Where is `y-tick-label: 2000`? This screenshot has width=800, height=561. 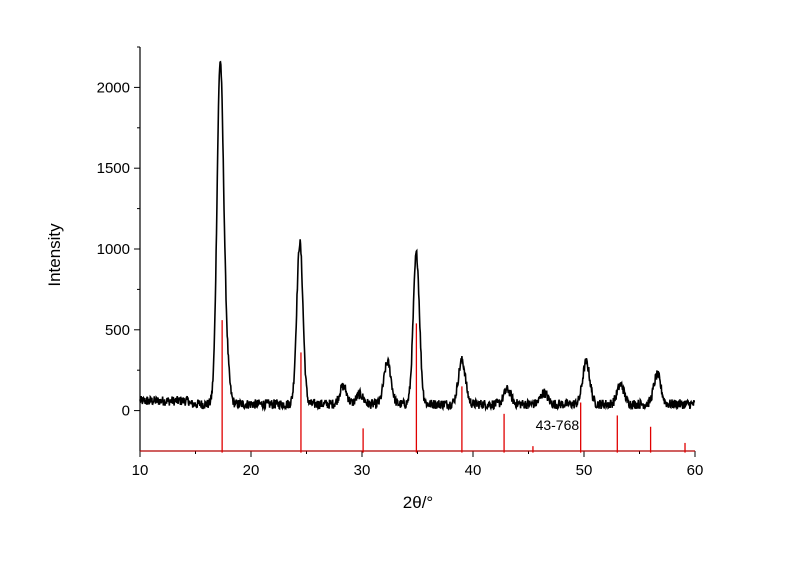 y-tick-label: 2000 is located at coordinates (113, 87).